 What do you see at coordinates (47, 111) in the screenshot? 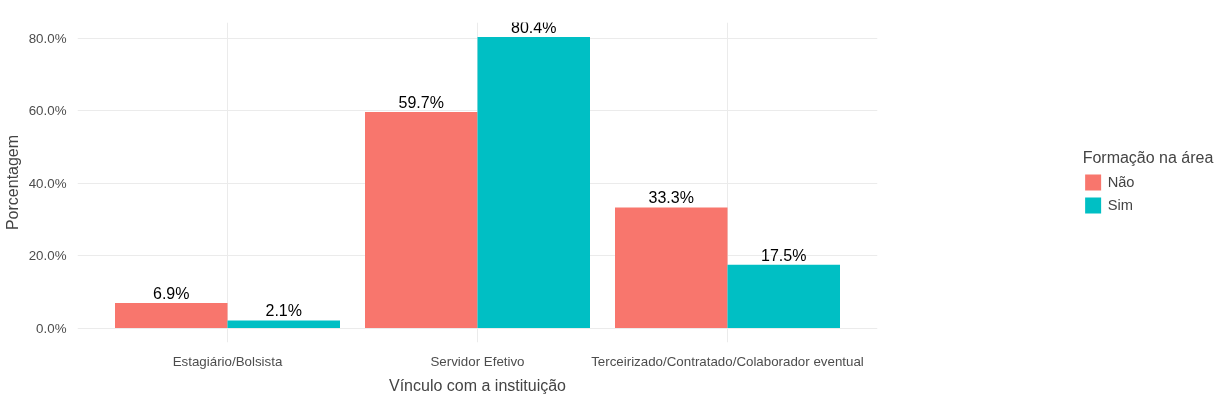
I see `y-tick-label: 60.0%` at bounding box center [47, 111].